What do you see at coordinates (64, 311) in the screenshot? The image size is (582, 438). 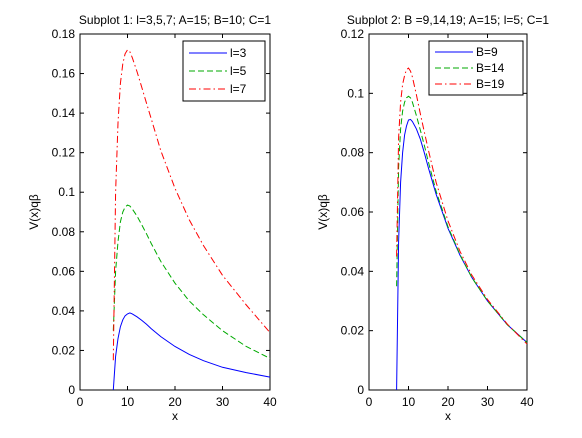 I see `chart1-ytick-label: 0.04` at bounding box center [64, 311].